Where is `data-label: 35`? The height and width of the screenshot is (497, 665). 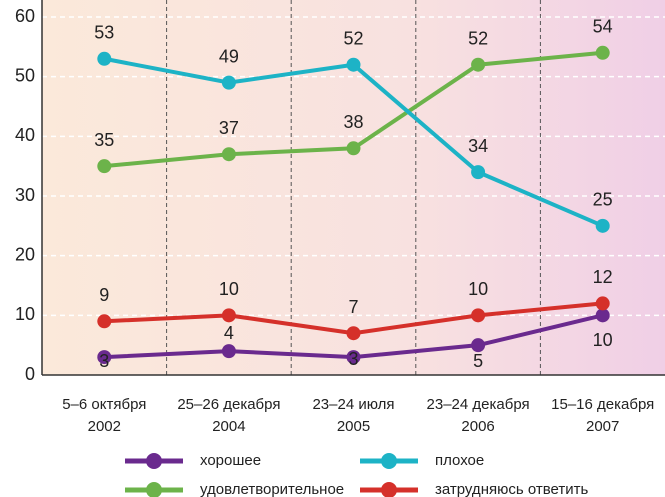
data-label: 35 is located at coordinates (104, 140).